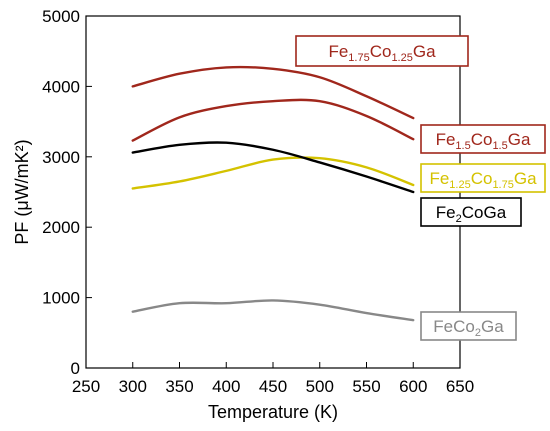 This screenshot has height=431, width=550. I want to click on x-tick-label: 300, so click(133, 386).